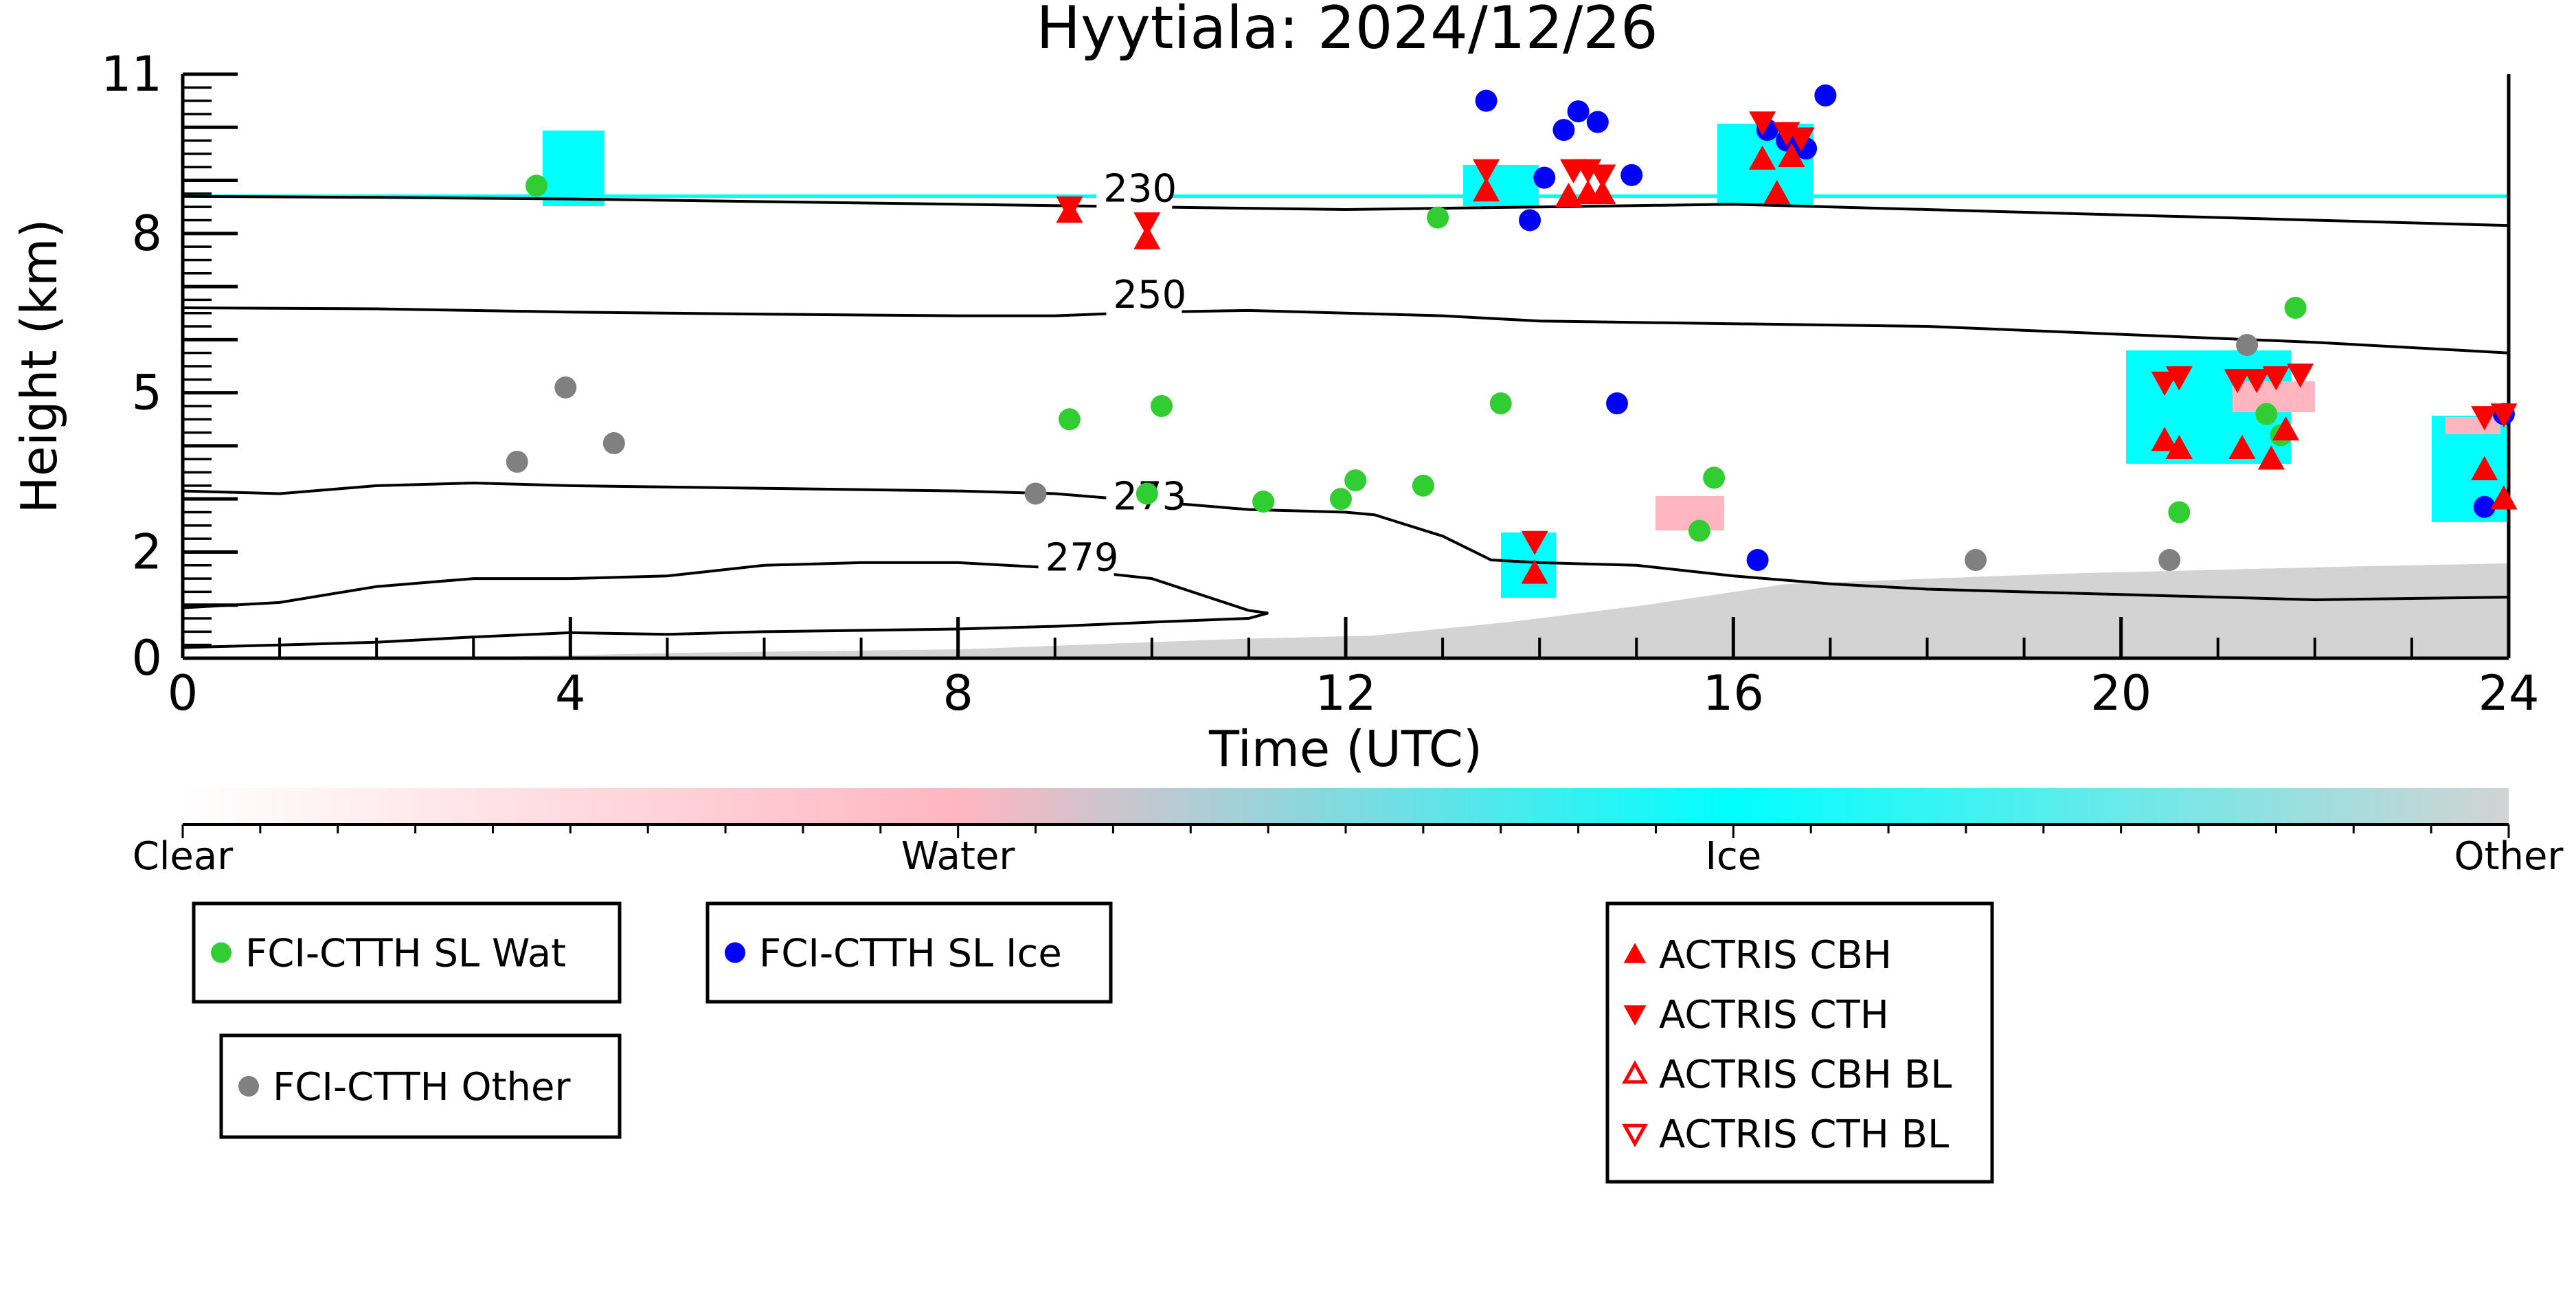 This screenshot has width=2576, height=1291. Describe the element at coordinates (574, 168) in the screenshot. I see `ice-cloud-patch` at that location.